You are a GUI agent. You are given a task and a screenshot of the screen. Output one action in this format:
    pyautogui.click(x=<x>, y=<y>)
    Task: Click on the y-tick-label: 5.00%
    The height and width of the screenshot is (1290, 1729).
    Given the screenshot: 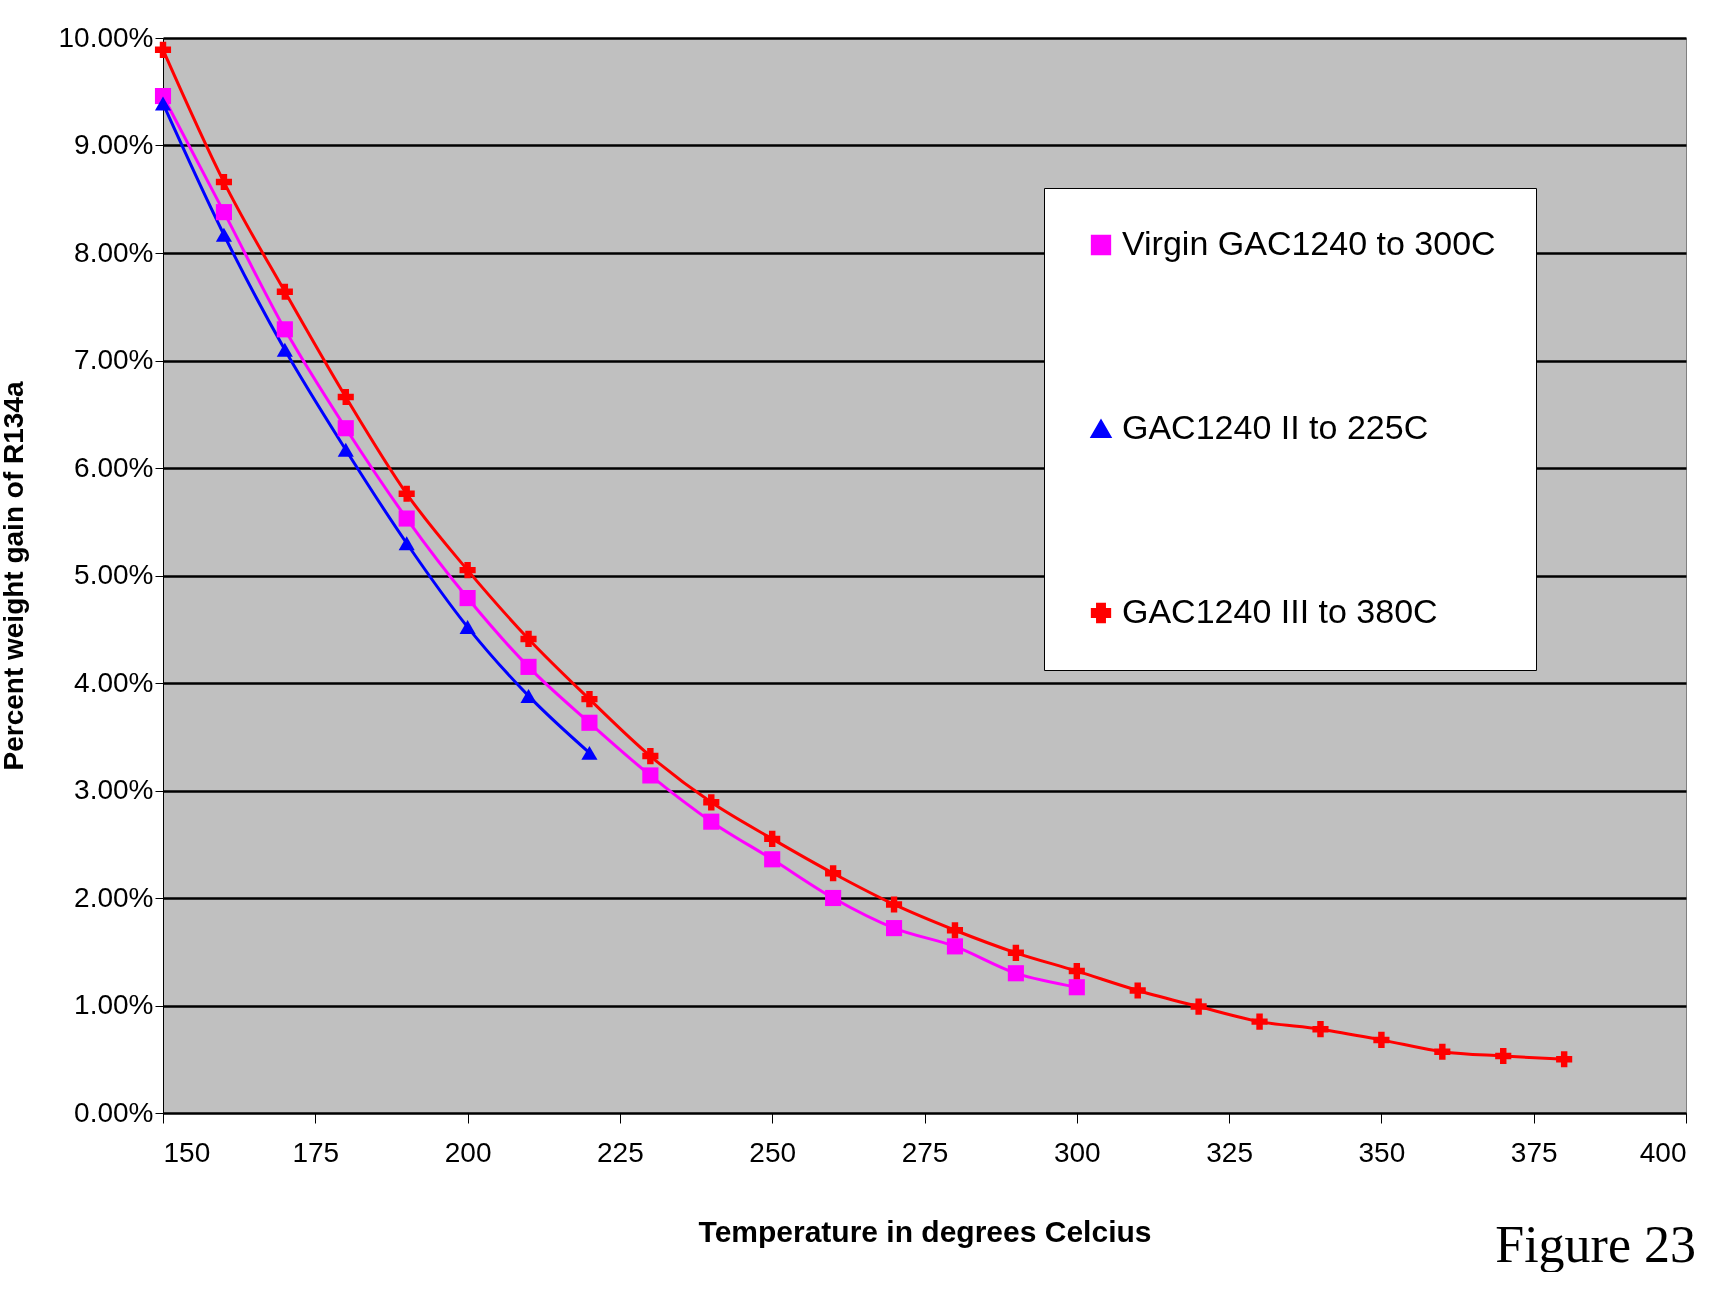 What is the action you would take?
    pyautogui.click(x=114, y=574)
    